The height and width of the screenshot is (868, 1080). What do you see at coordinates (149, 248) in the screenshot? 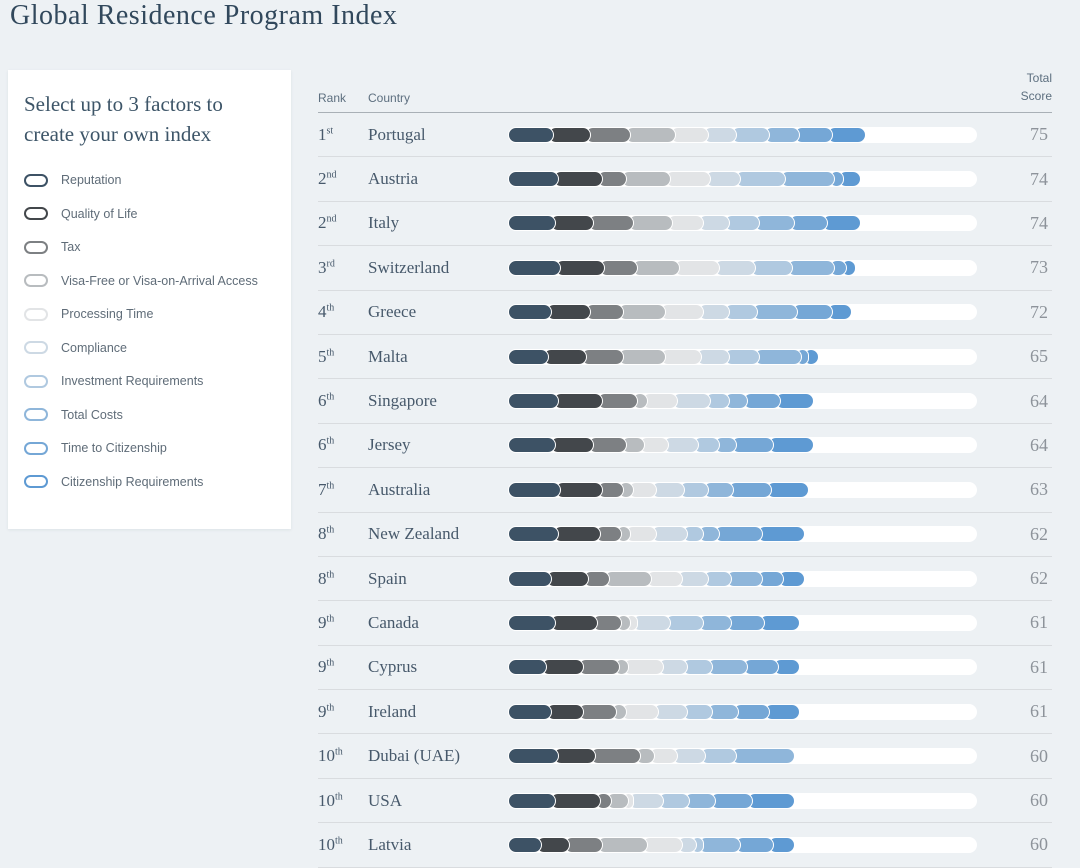
I see `factor-option-tax: Tax` at bounding box center [149, 248].